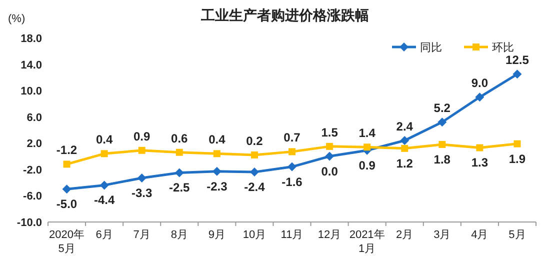  Describe the element at coordinates (405, 127) in the screenshot. I see `data-label: 2.4` at that location.